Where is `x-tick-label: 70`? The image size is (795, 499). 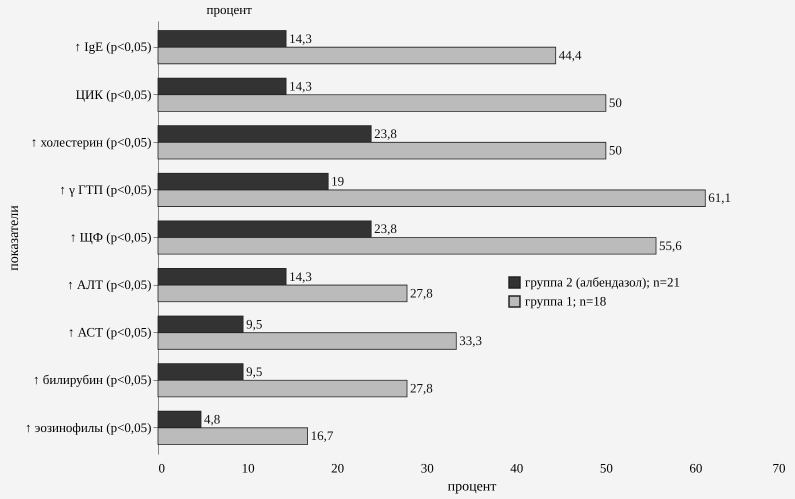 x-tick-label: 70 is located at coordinates (779, 468).